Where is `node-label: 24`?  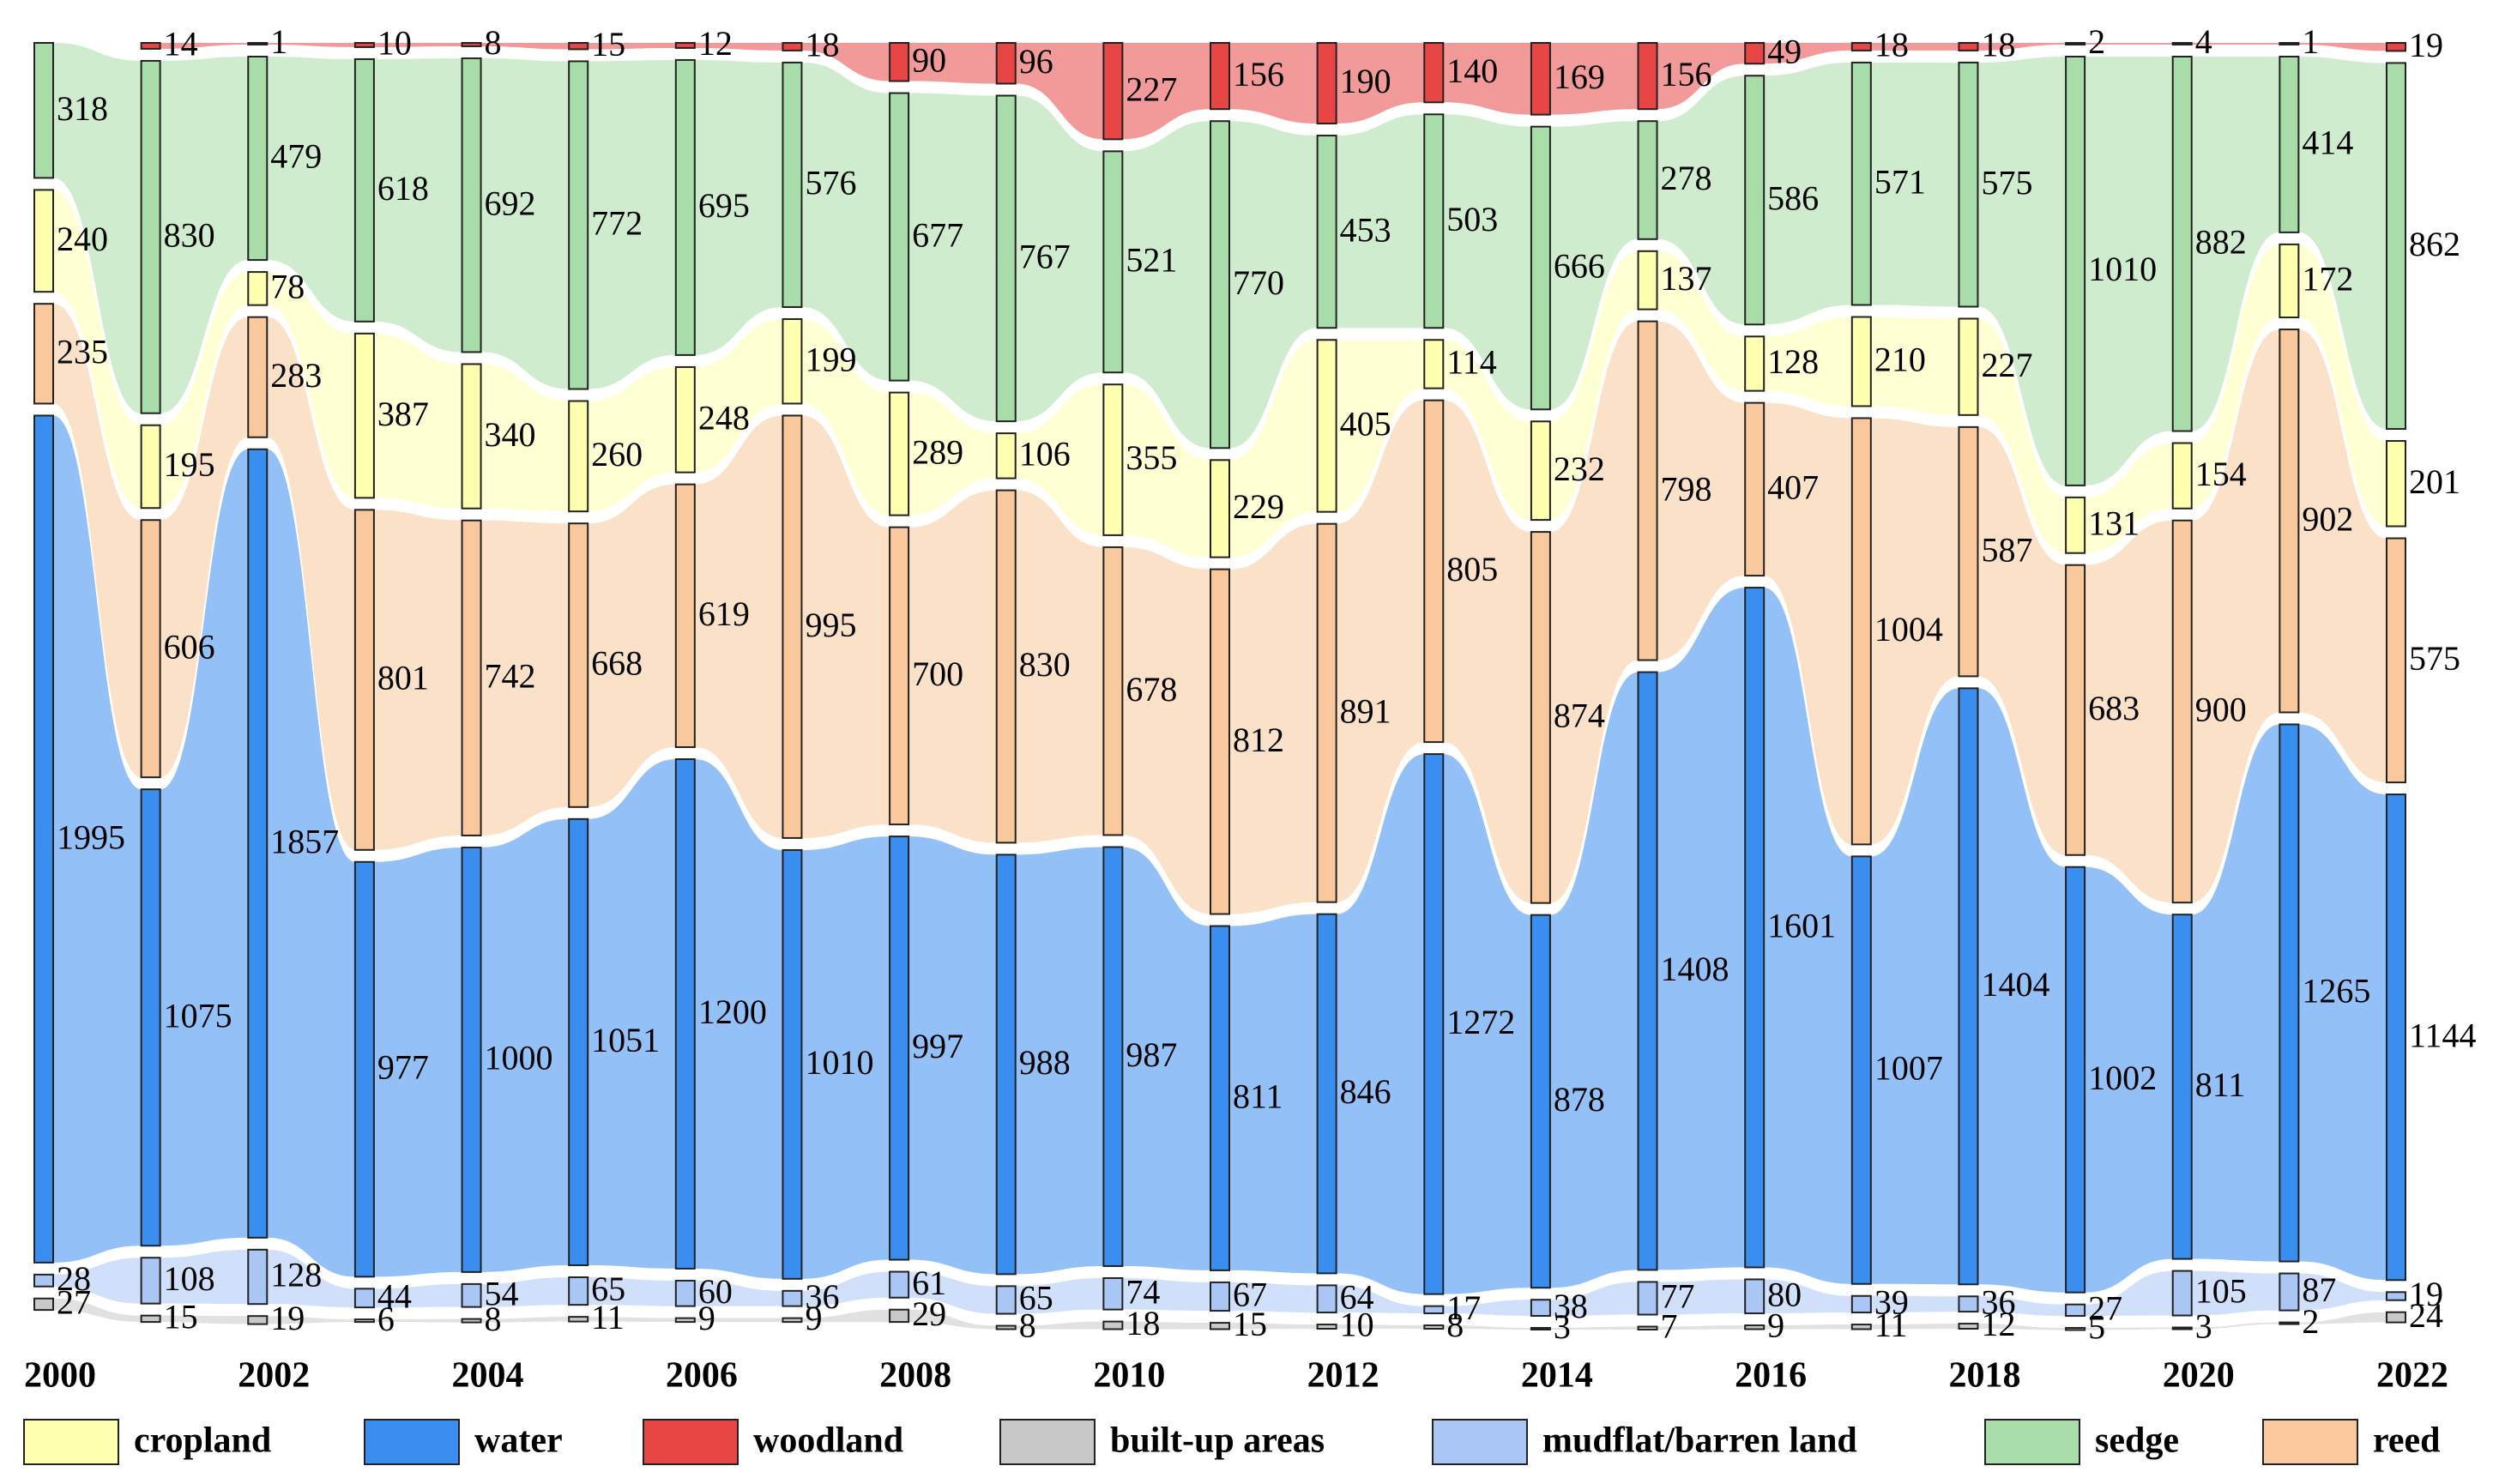 node-label: 24 is located at coordinates (2426, 1315).